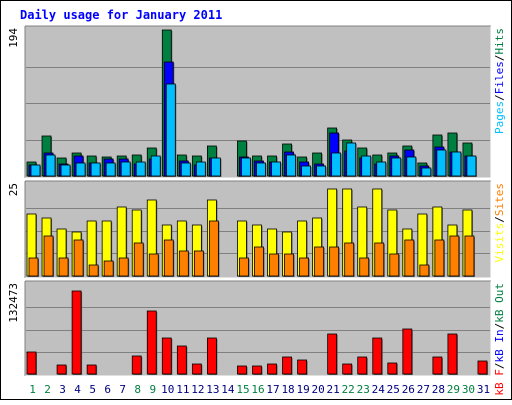 This screenshot has width=512, height=405. Describe the element at coordinates (499, 339) in the screenshot. I see `legend-kb: kB F/kB In/kB Out` at that location.